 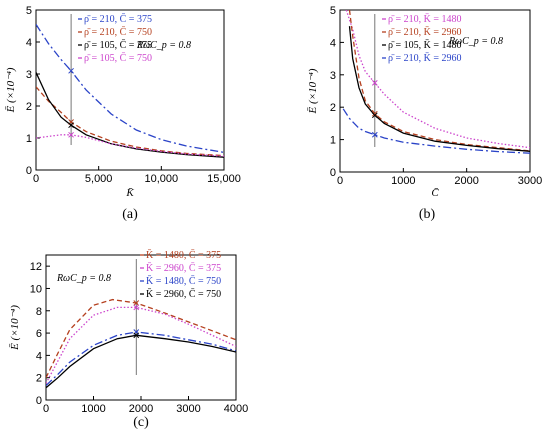 What do you see at coordinates (118, 45) in the screenshot?
I see `legend-entry: ρ̄ = 105, C̄ = 375` at bounding box center [118, 45].